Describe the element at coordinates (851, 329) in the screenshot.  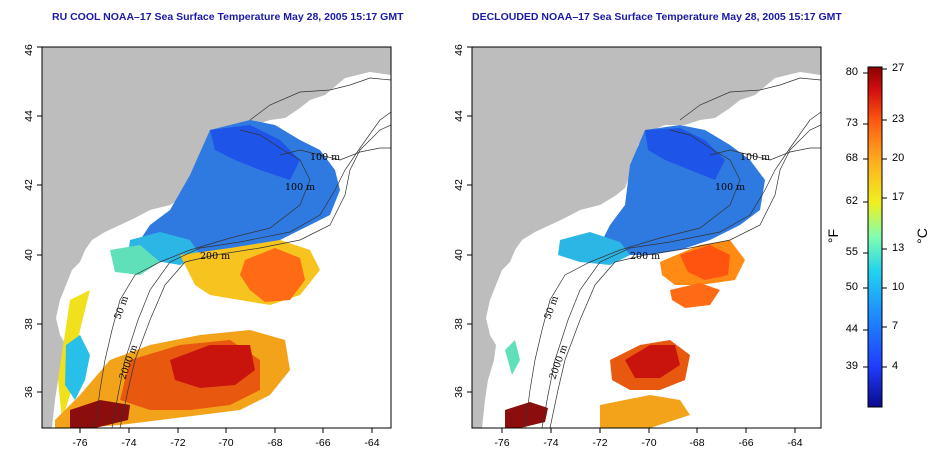
I see `f-tick-label: 44` at that location.